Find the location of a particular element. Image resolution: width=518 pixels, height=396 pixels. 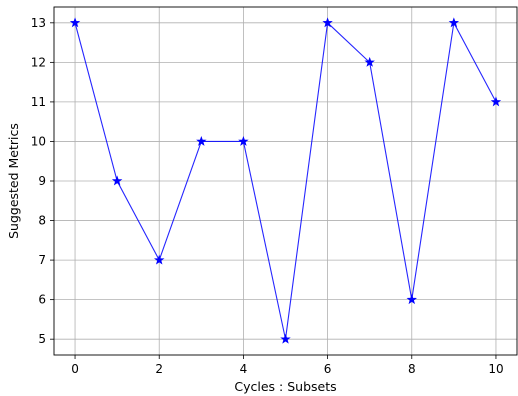

y-tick-label: 6 is located at coordinates (42, 300).